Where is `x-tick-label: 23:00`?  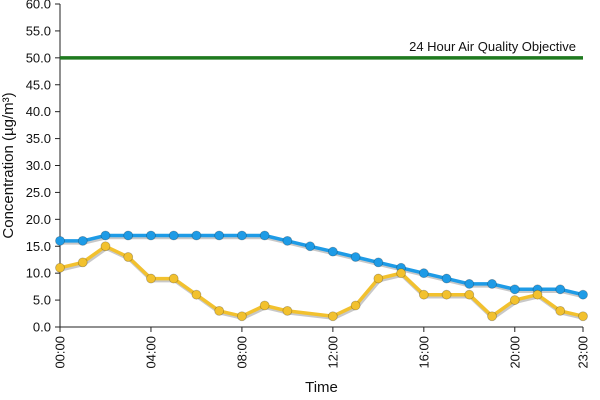 x-tick-label: 23:00 is located at coordinates (583, 352).